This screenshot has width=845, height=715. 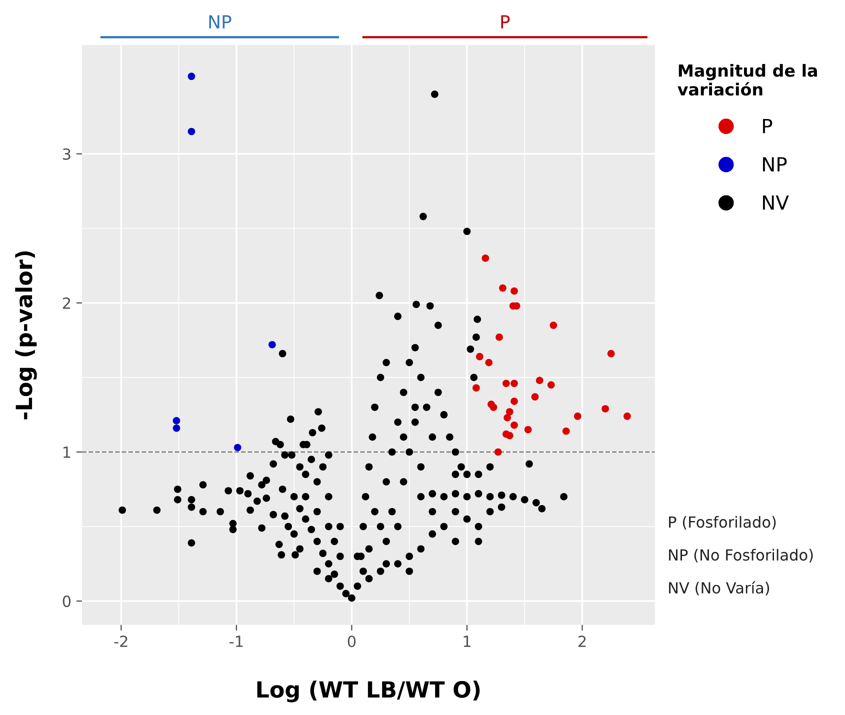 I want to click on y-axis-title: -Log (p-valor), so click(x=26, y=335).